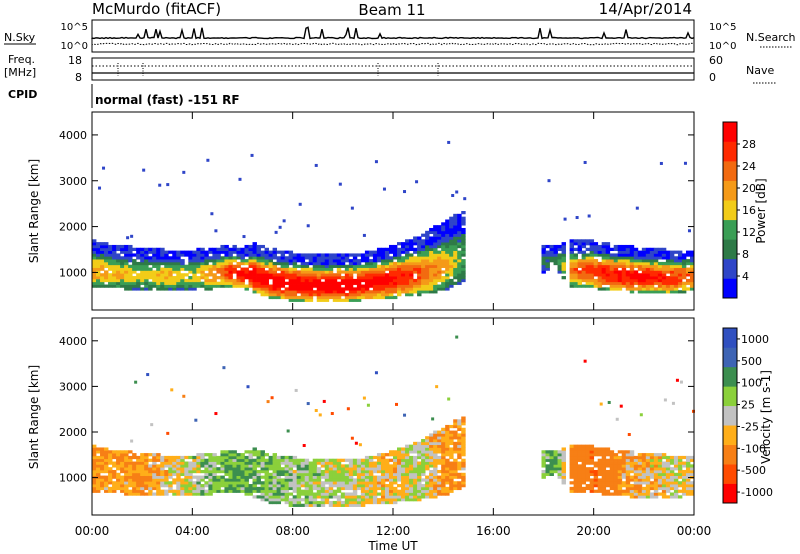 This screenshot has width=800, height=554. Describe the element at coordinates (753, 470) in the screenshot. I see `colorbar-tick-label: -500` at that location.